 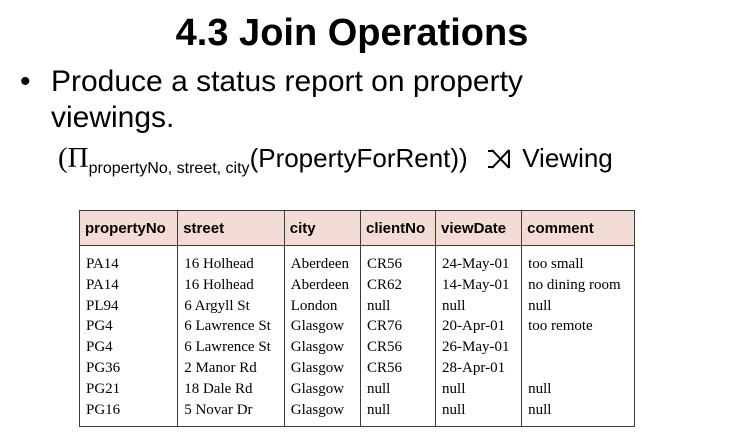 I want to click on cell-viewdate: 24-May-01, so click(x=478, y=260).